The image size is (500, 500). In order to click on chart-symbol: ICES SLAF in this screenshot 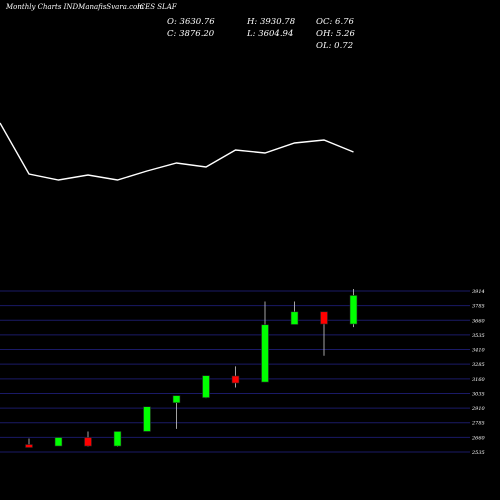, I will do `click(157, 7)`.